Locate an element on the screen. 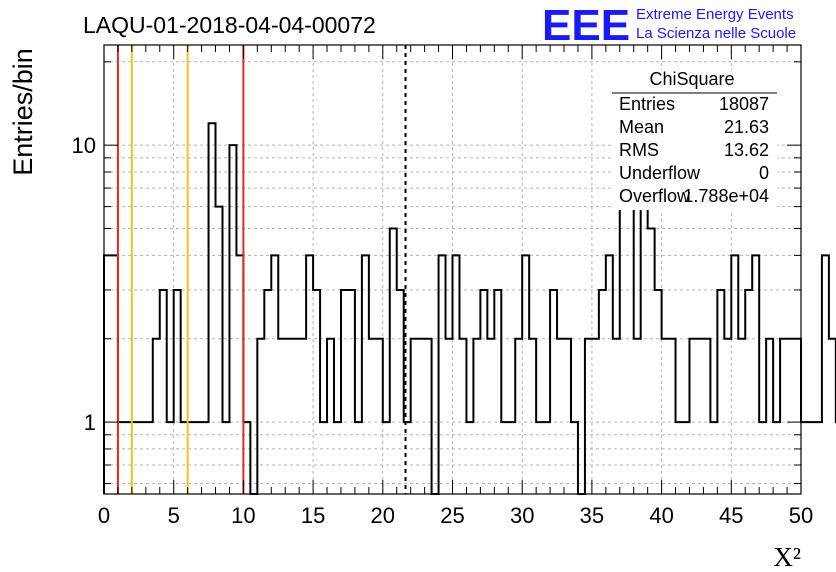  stats-label: Mean is located at coordinates (641, 127).